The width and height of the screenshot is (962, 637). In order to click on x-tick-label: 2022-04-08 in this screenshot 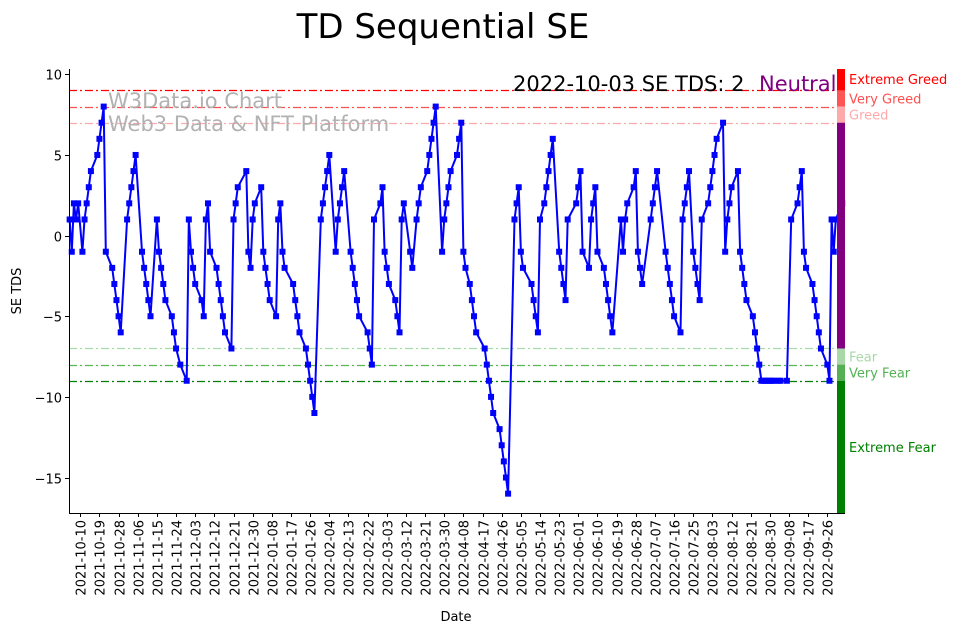, I will do `click(465, 558)`.